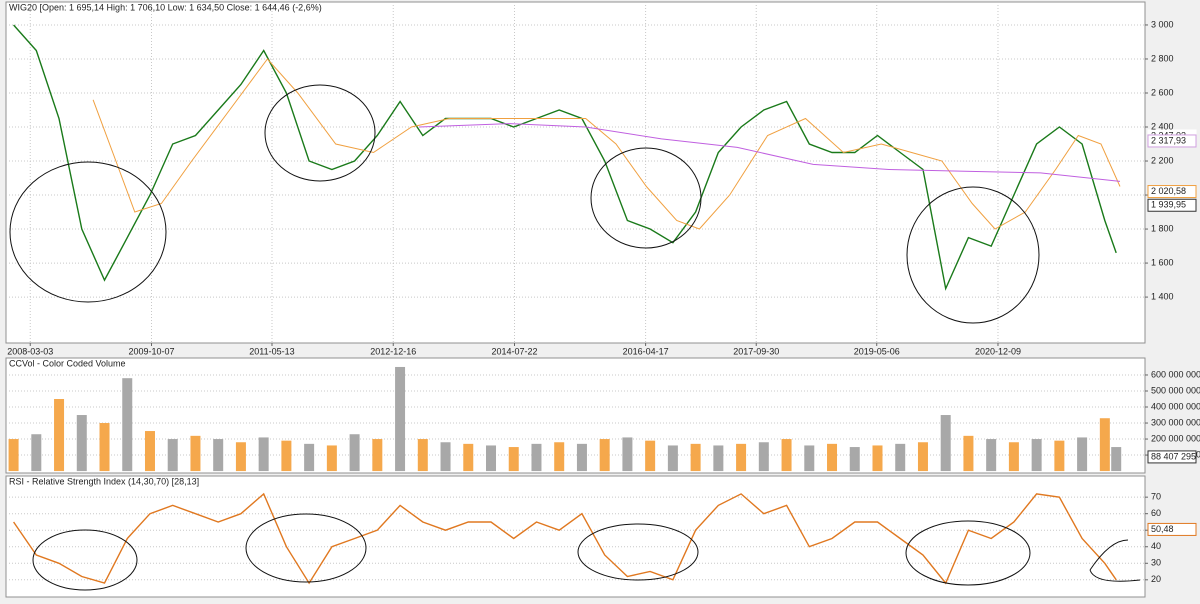  What do you see at coordinates (1162, 296) in the screenshot?
I see `y-tick-label: 1 400` at bounding box center [1162, 296].